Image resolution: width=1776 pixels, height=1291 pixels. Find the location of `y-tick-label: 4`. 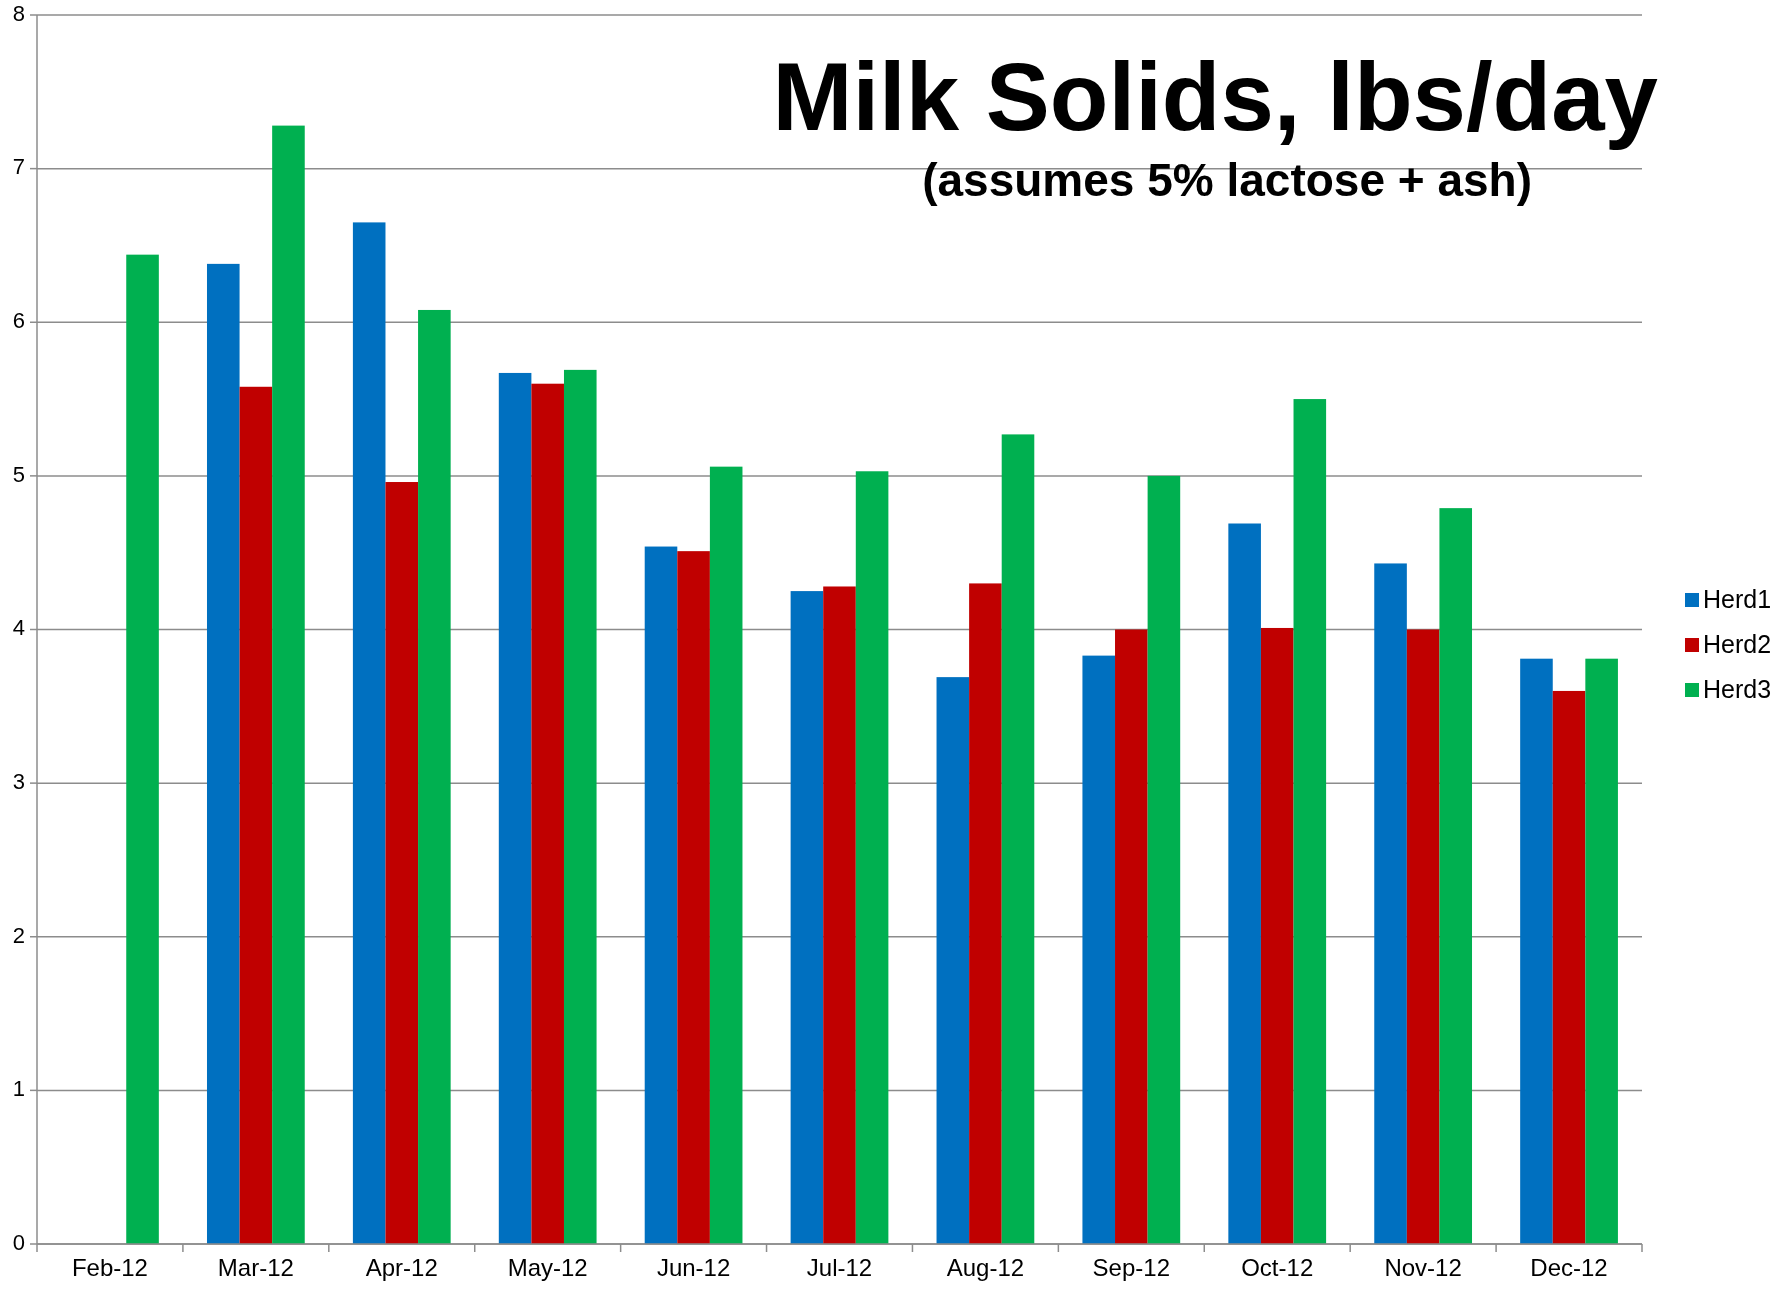

y-tick-label: 4 is located at coordinates (18, 628).